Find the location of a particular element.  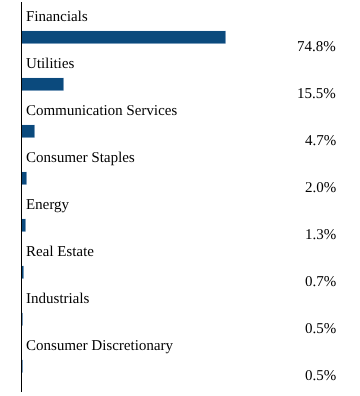

y-tick-label: Communication Services is located at coordinates (102, 111).